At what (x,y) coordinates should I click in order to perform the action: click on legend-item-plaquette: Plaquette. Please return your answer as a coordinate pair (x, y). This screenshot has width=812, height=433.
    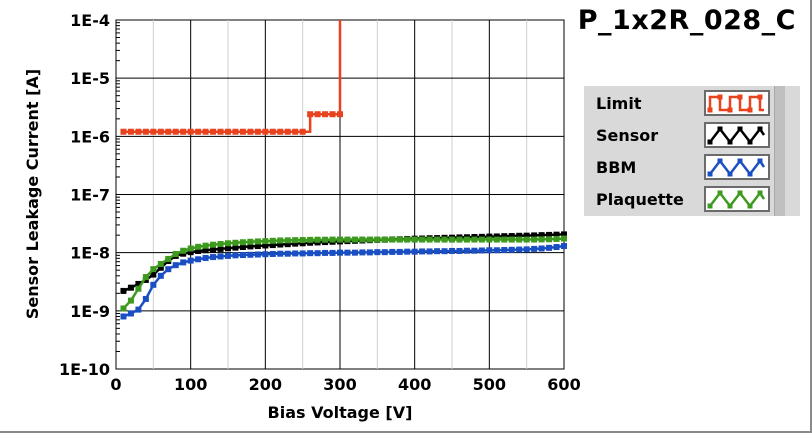
    Looking at the image, I should click on (692, 200).